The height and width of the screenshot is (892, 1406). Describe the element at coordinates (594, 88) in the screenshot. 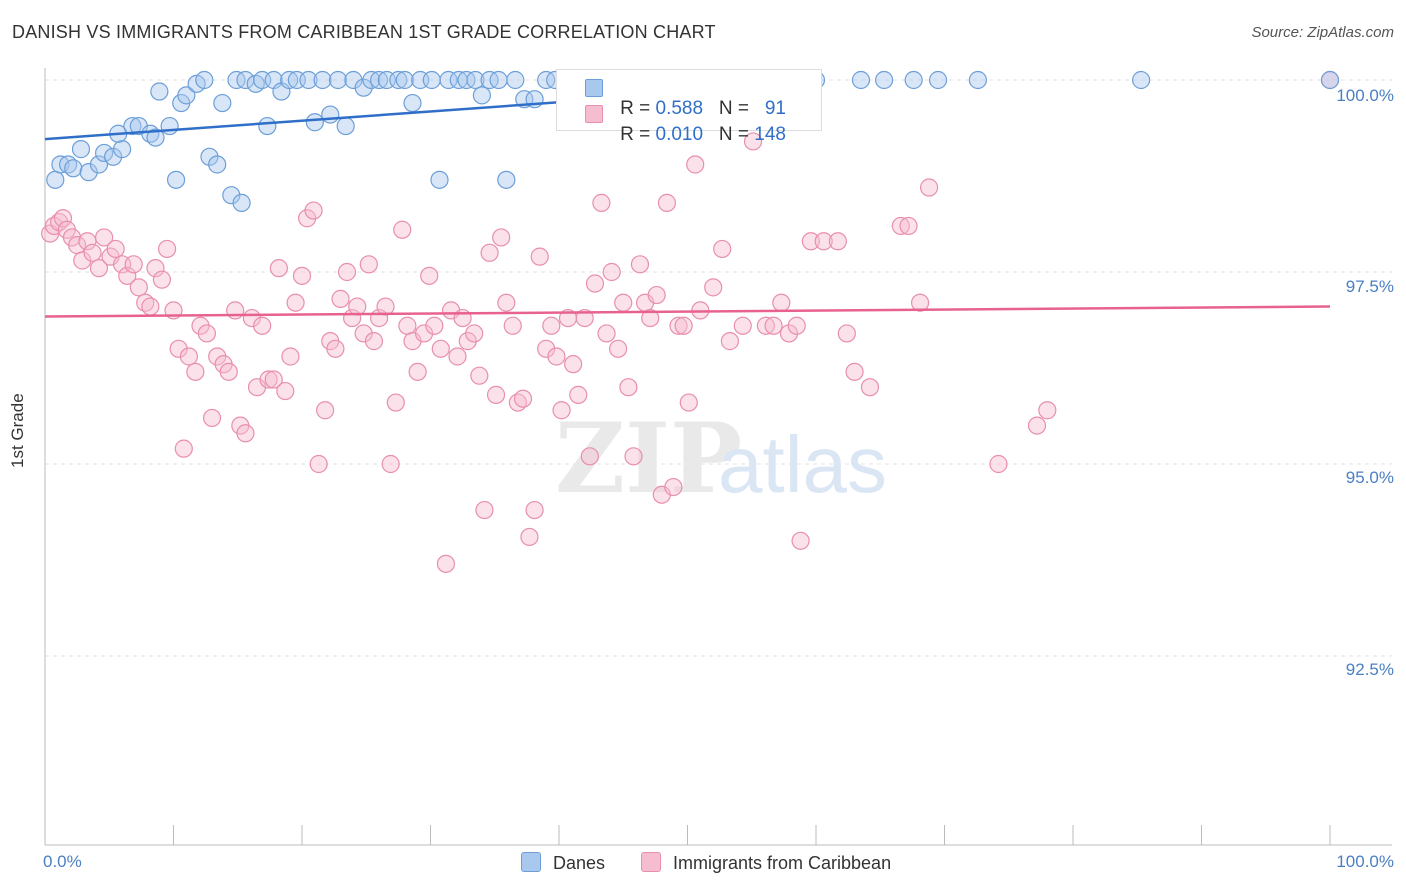

I see `legend-swatch-danes` at that location.